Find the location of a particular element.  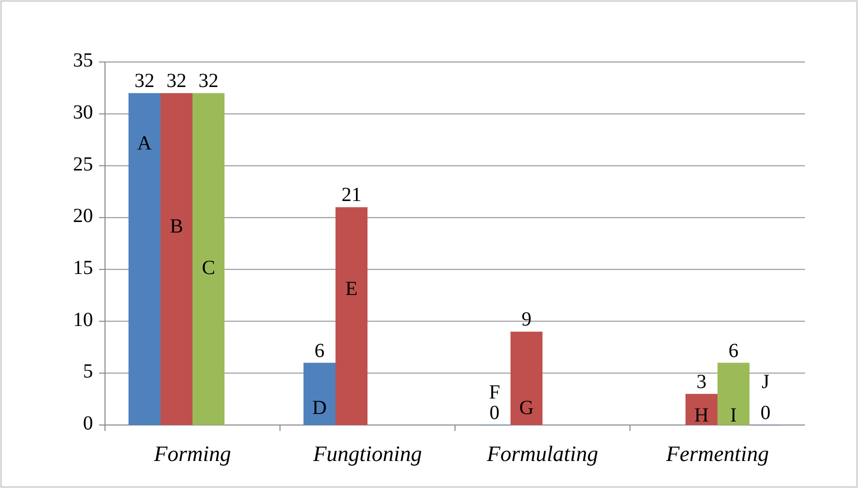

x-tick-label: Formulating is located at coordinates (542, 453).